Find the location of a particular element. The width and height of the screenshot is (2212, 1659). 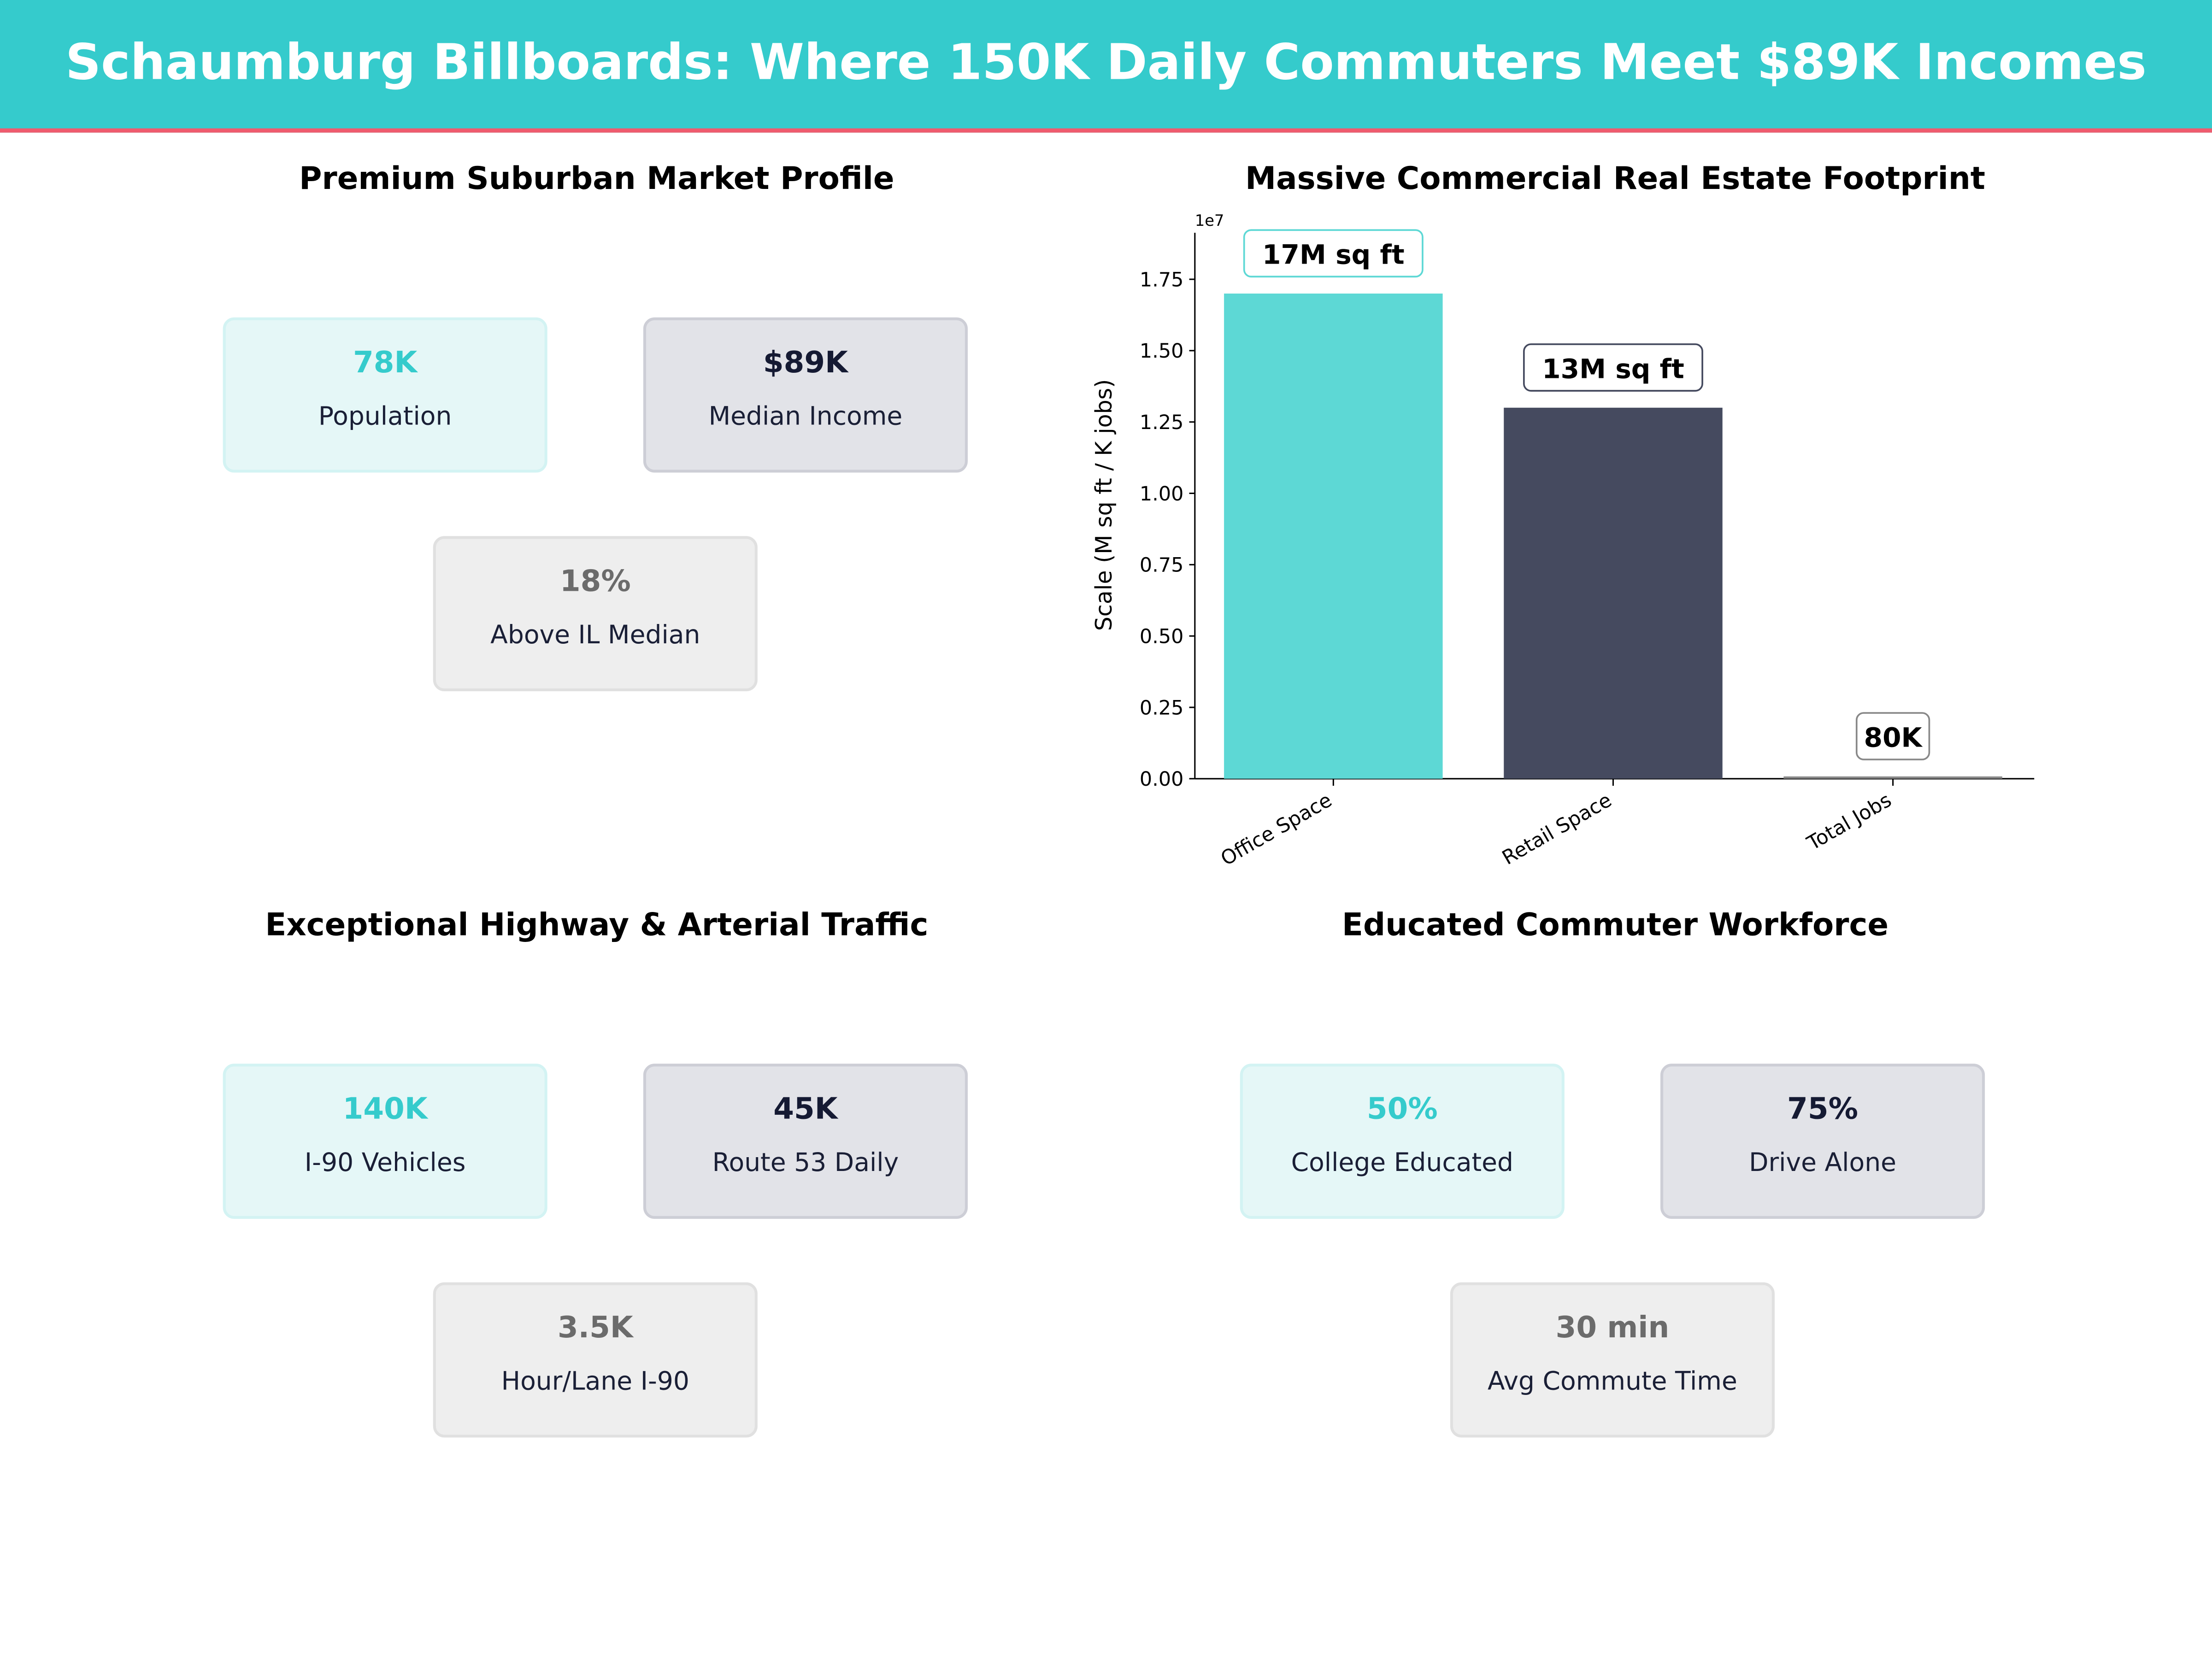

x-tick-label: Retail Space is located at coordinates (1557, 829).